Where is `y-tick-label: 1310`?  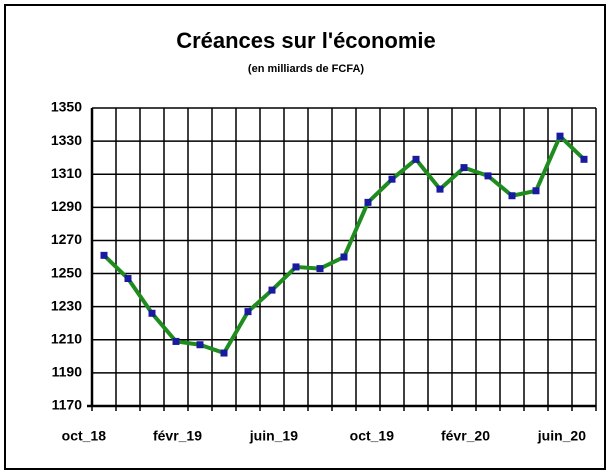 y-tick-label: 1310 is located at coordinates (66, 173).